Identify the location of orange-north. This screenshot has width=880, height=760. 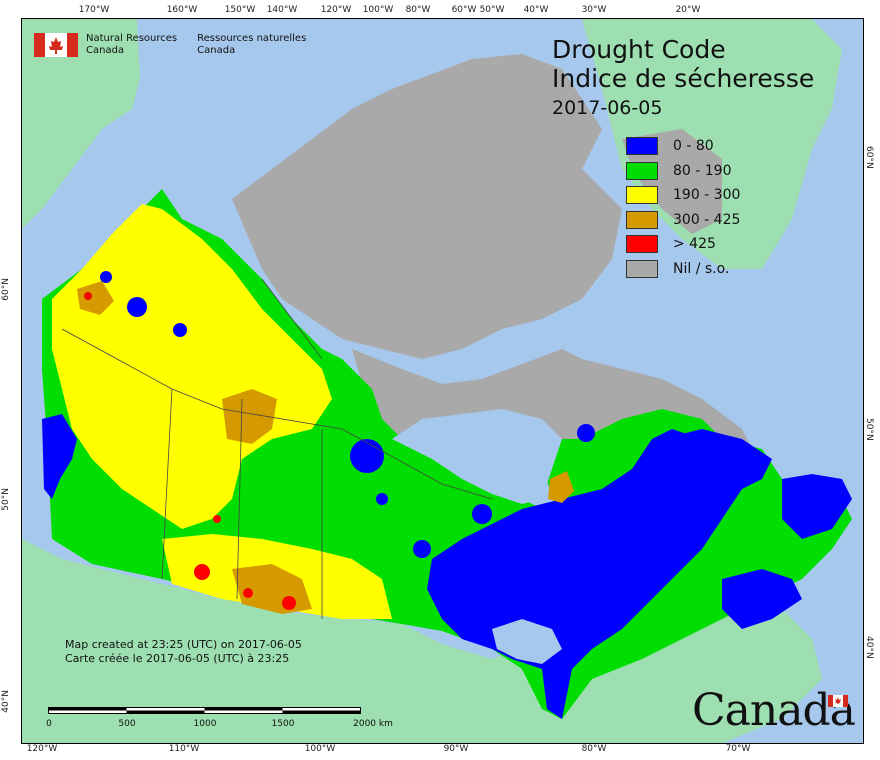
(95, 298).